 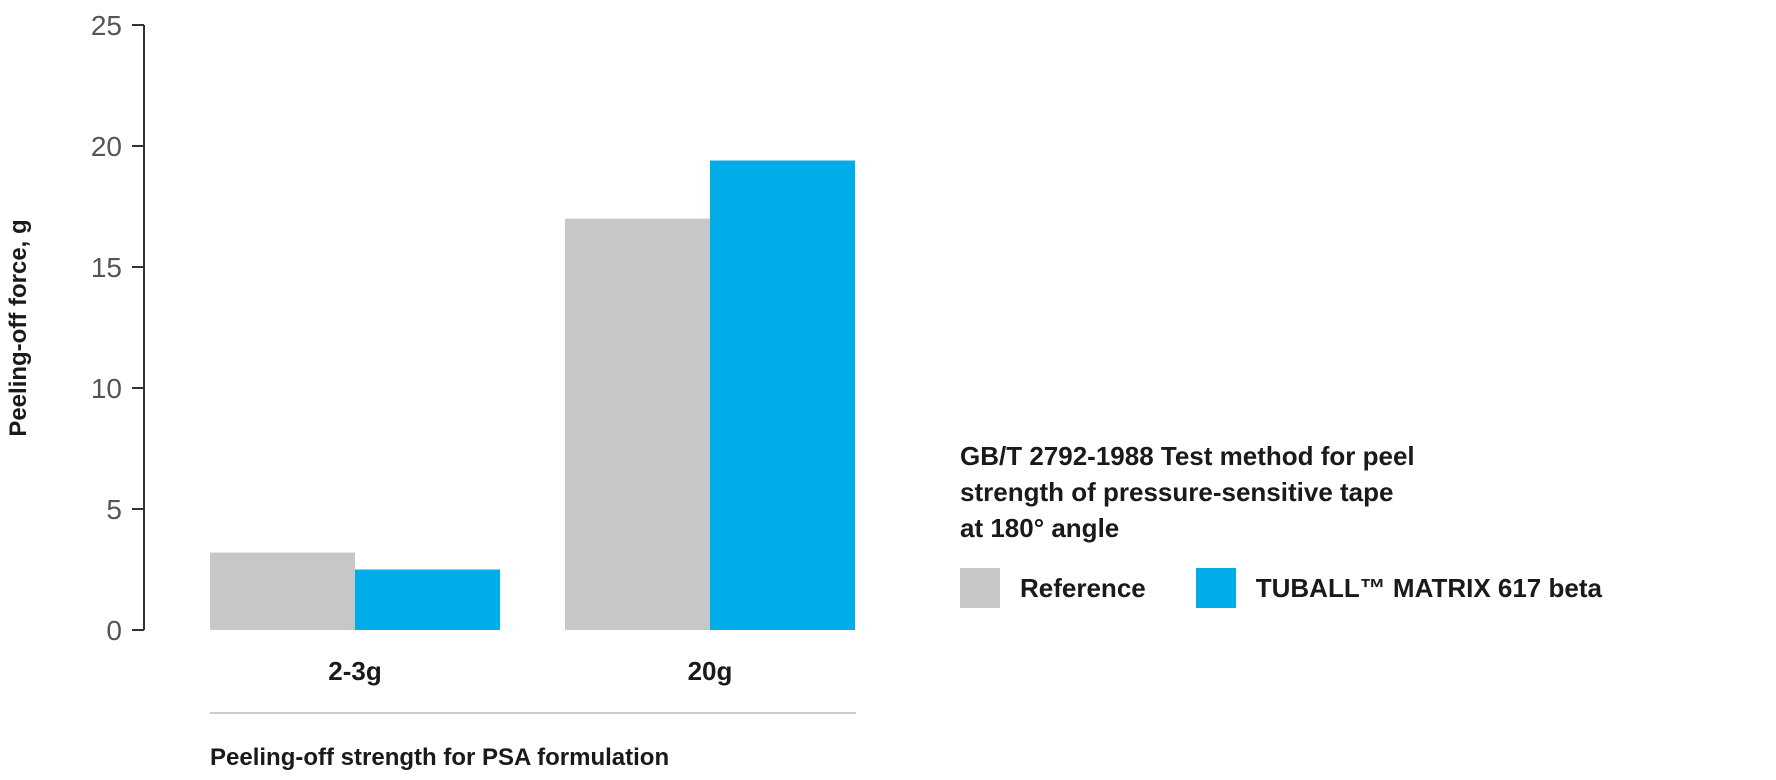 What do you see at coordinates (1187, 456) in the screenshot?
I see `note-line: GB/T 2792-1988 Test method for peel` at bounding box center [1187, 456].